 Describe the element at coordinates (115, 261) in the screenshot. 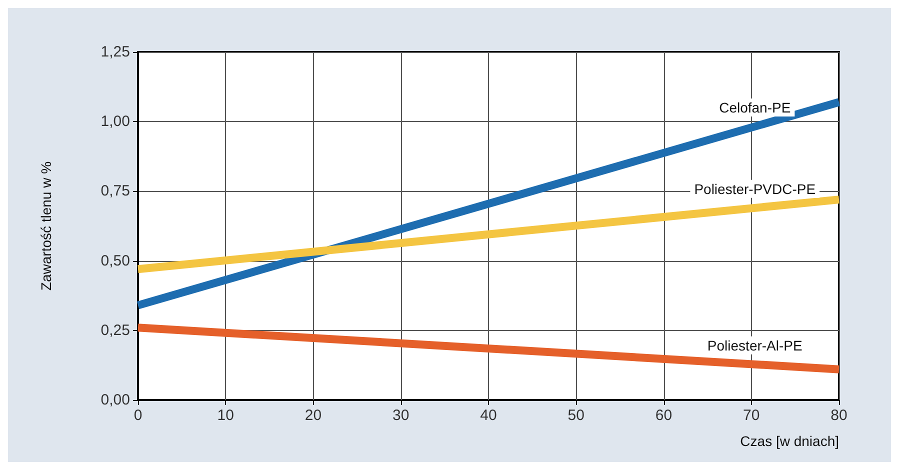

I see `y-tick-label: 0,50` at that location.